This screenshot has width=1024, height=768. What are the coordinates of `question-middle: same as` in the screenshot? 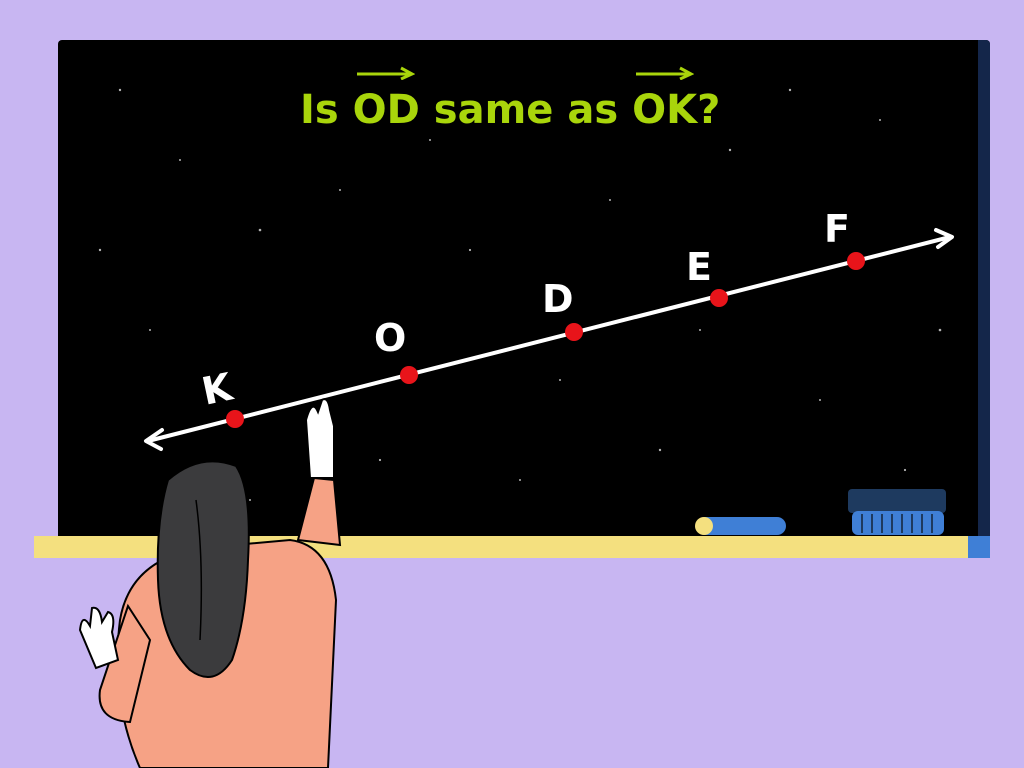 It's located at (526, 110).